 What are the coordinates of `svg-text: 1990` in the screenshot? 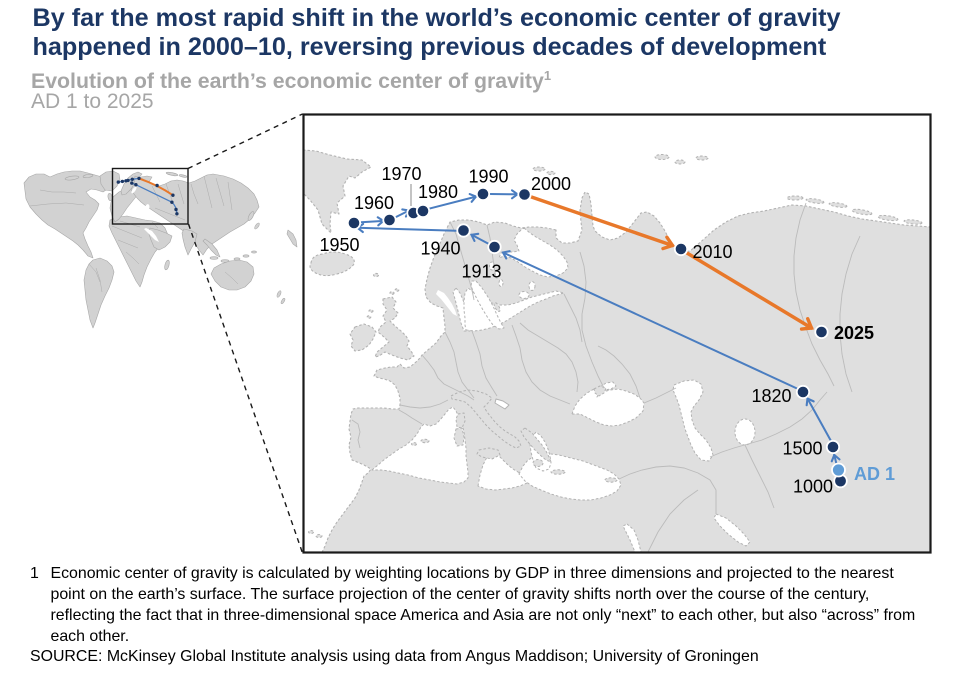 It's located at (489, 177).